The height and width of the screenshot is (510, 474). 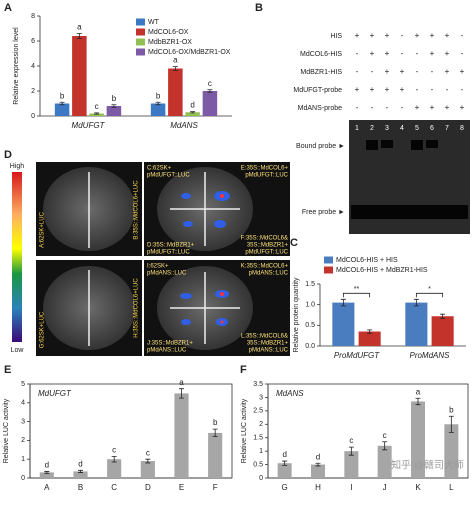 I want to click on y-axis-label: Relative protein quantity, so click(x=296, y=315).